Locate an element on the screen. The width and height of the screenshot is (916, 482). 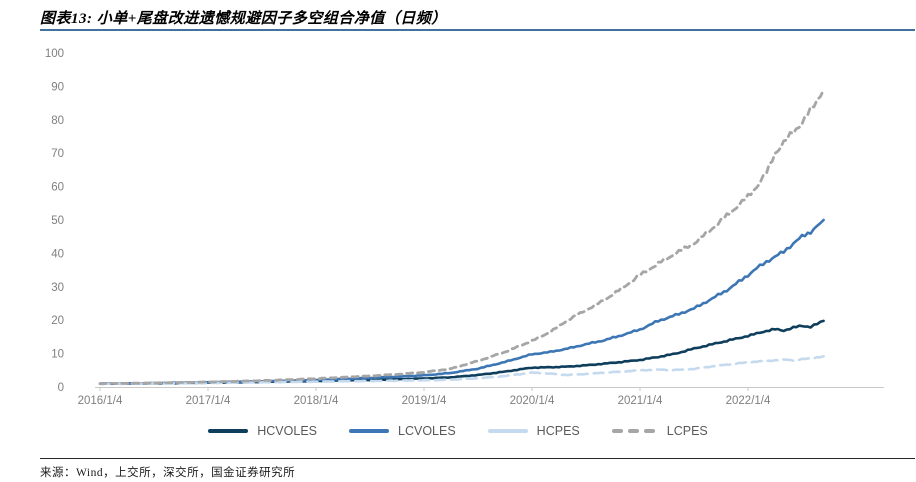
legend-label: HCVOLES is located at coordinates (287, 431).